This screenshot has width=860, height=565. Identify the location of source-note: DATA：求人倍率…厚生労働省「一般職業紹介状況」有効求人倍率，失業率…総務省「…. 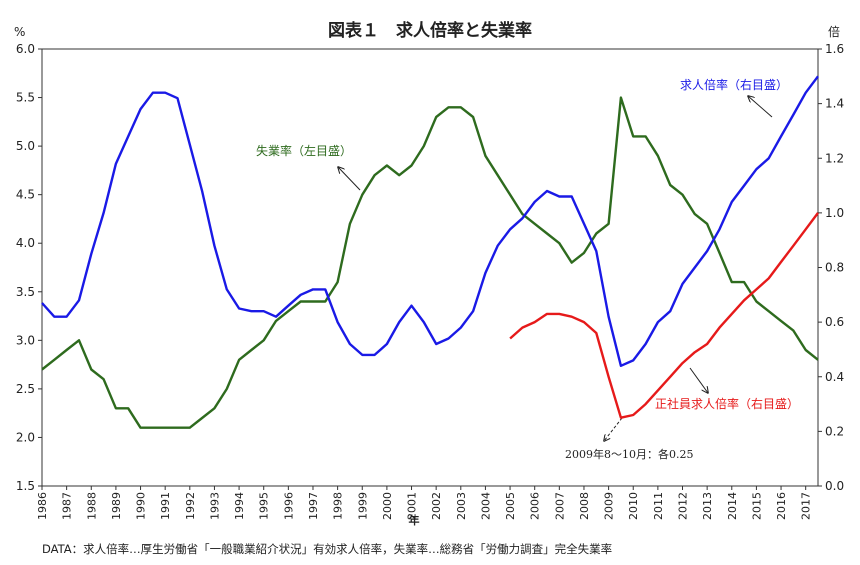
(327, 549).